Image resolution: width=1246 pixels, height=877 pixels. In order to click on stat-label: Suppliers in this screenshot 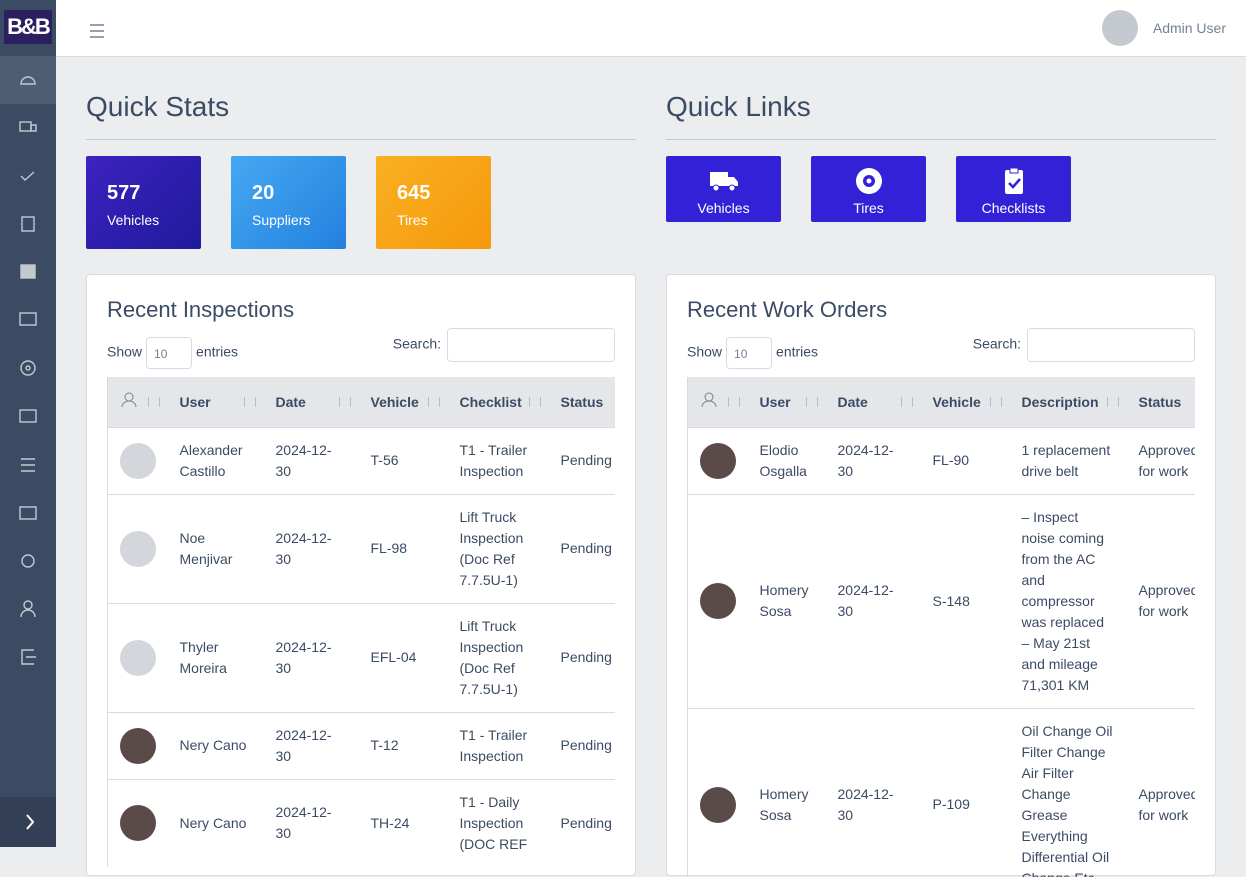, I will do `click(281, 220)`.